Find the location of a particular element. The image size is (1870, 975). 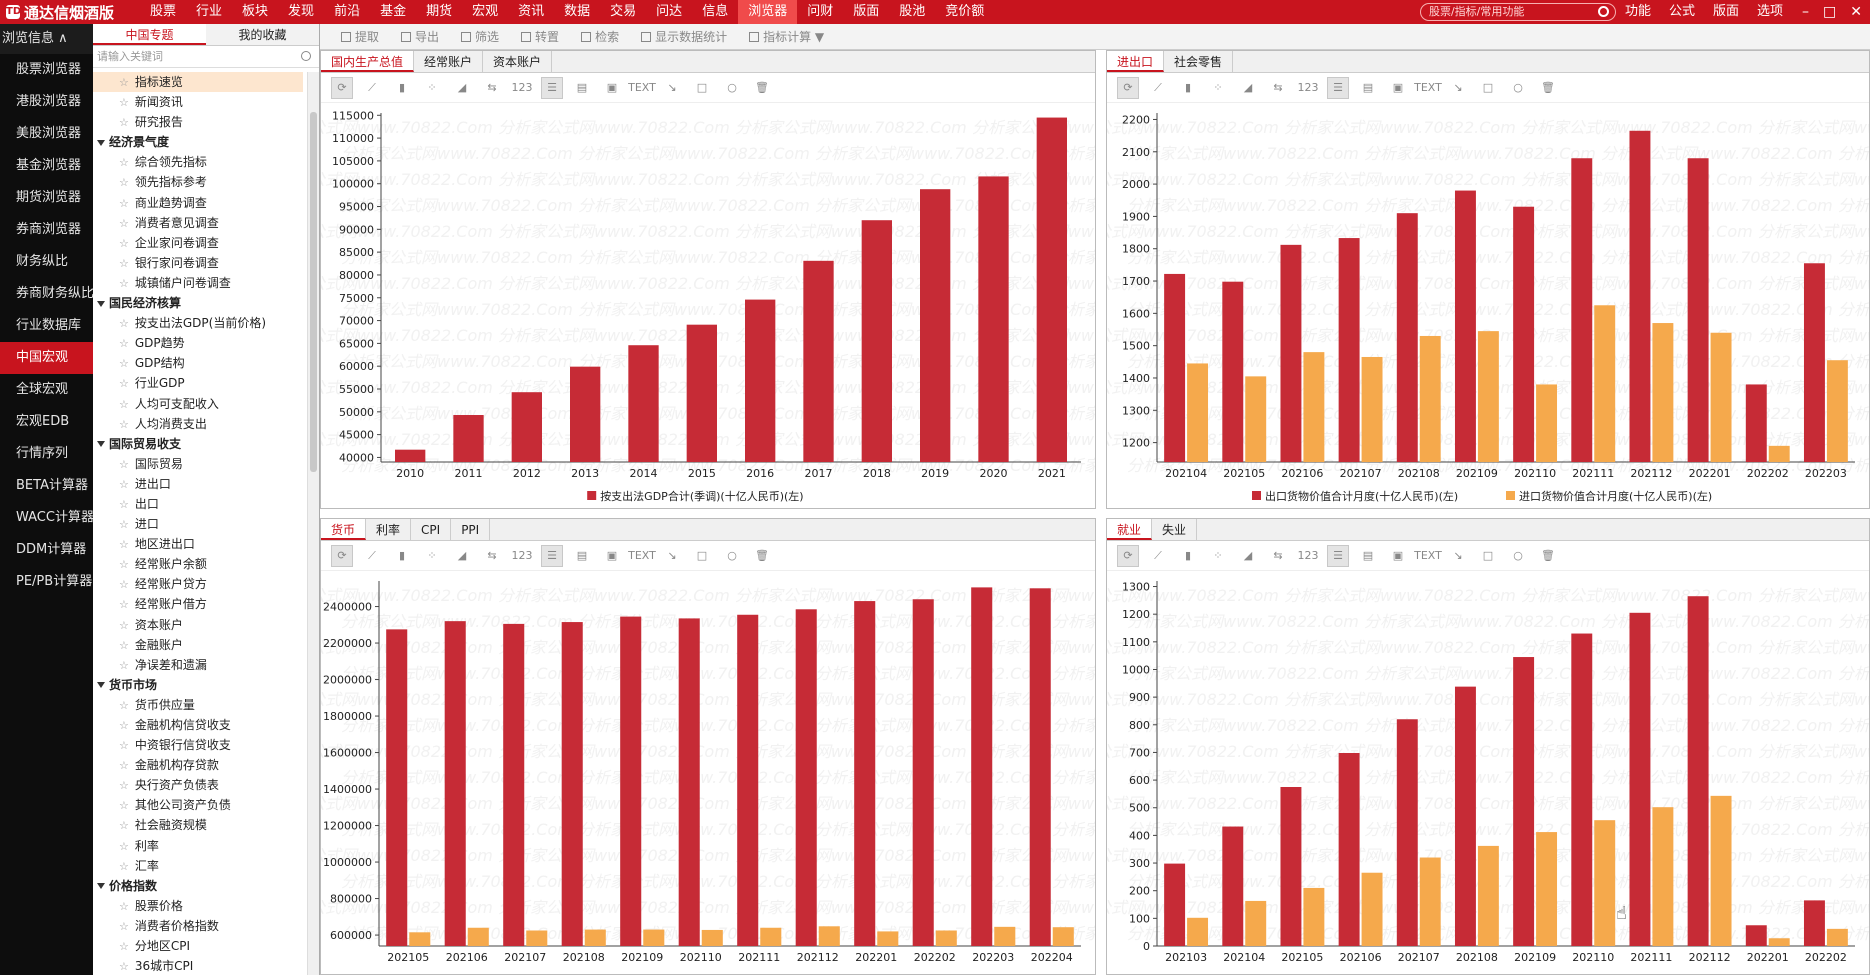

toolbar-button-1: 导出 is located at coordinates (420, 36).